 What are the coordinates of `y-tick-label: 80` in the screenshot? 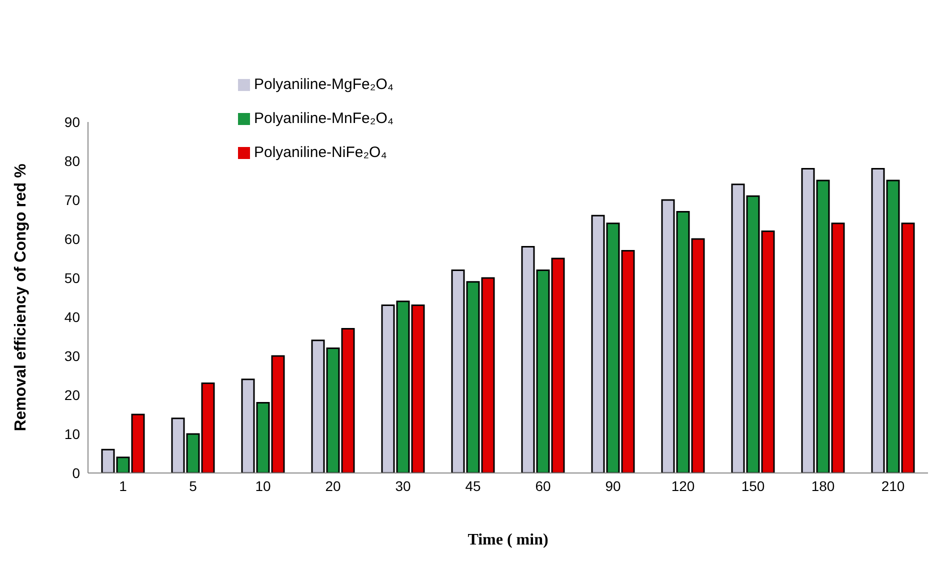 It's located at (72, 160).